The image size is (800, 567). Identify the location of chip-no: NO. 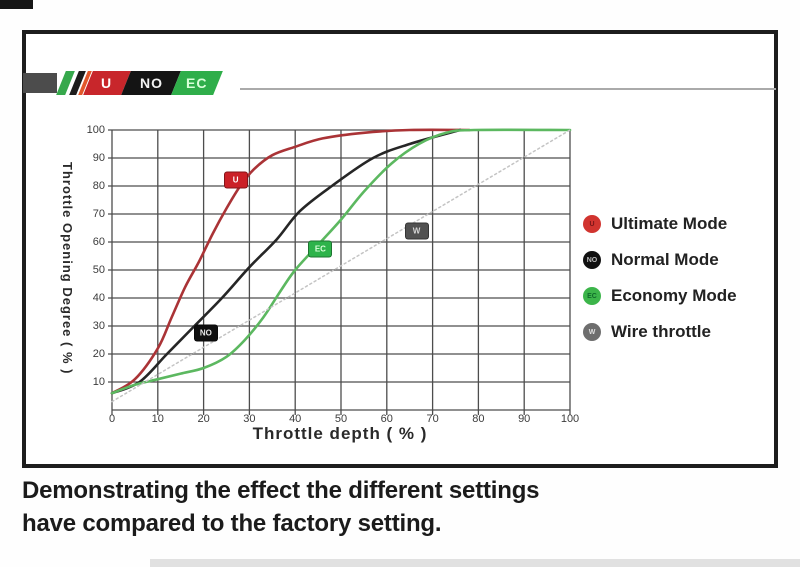
(205, 333).